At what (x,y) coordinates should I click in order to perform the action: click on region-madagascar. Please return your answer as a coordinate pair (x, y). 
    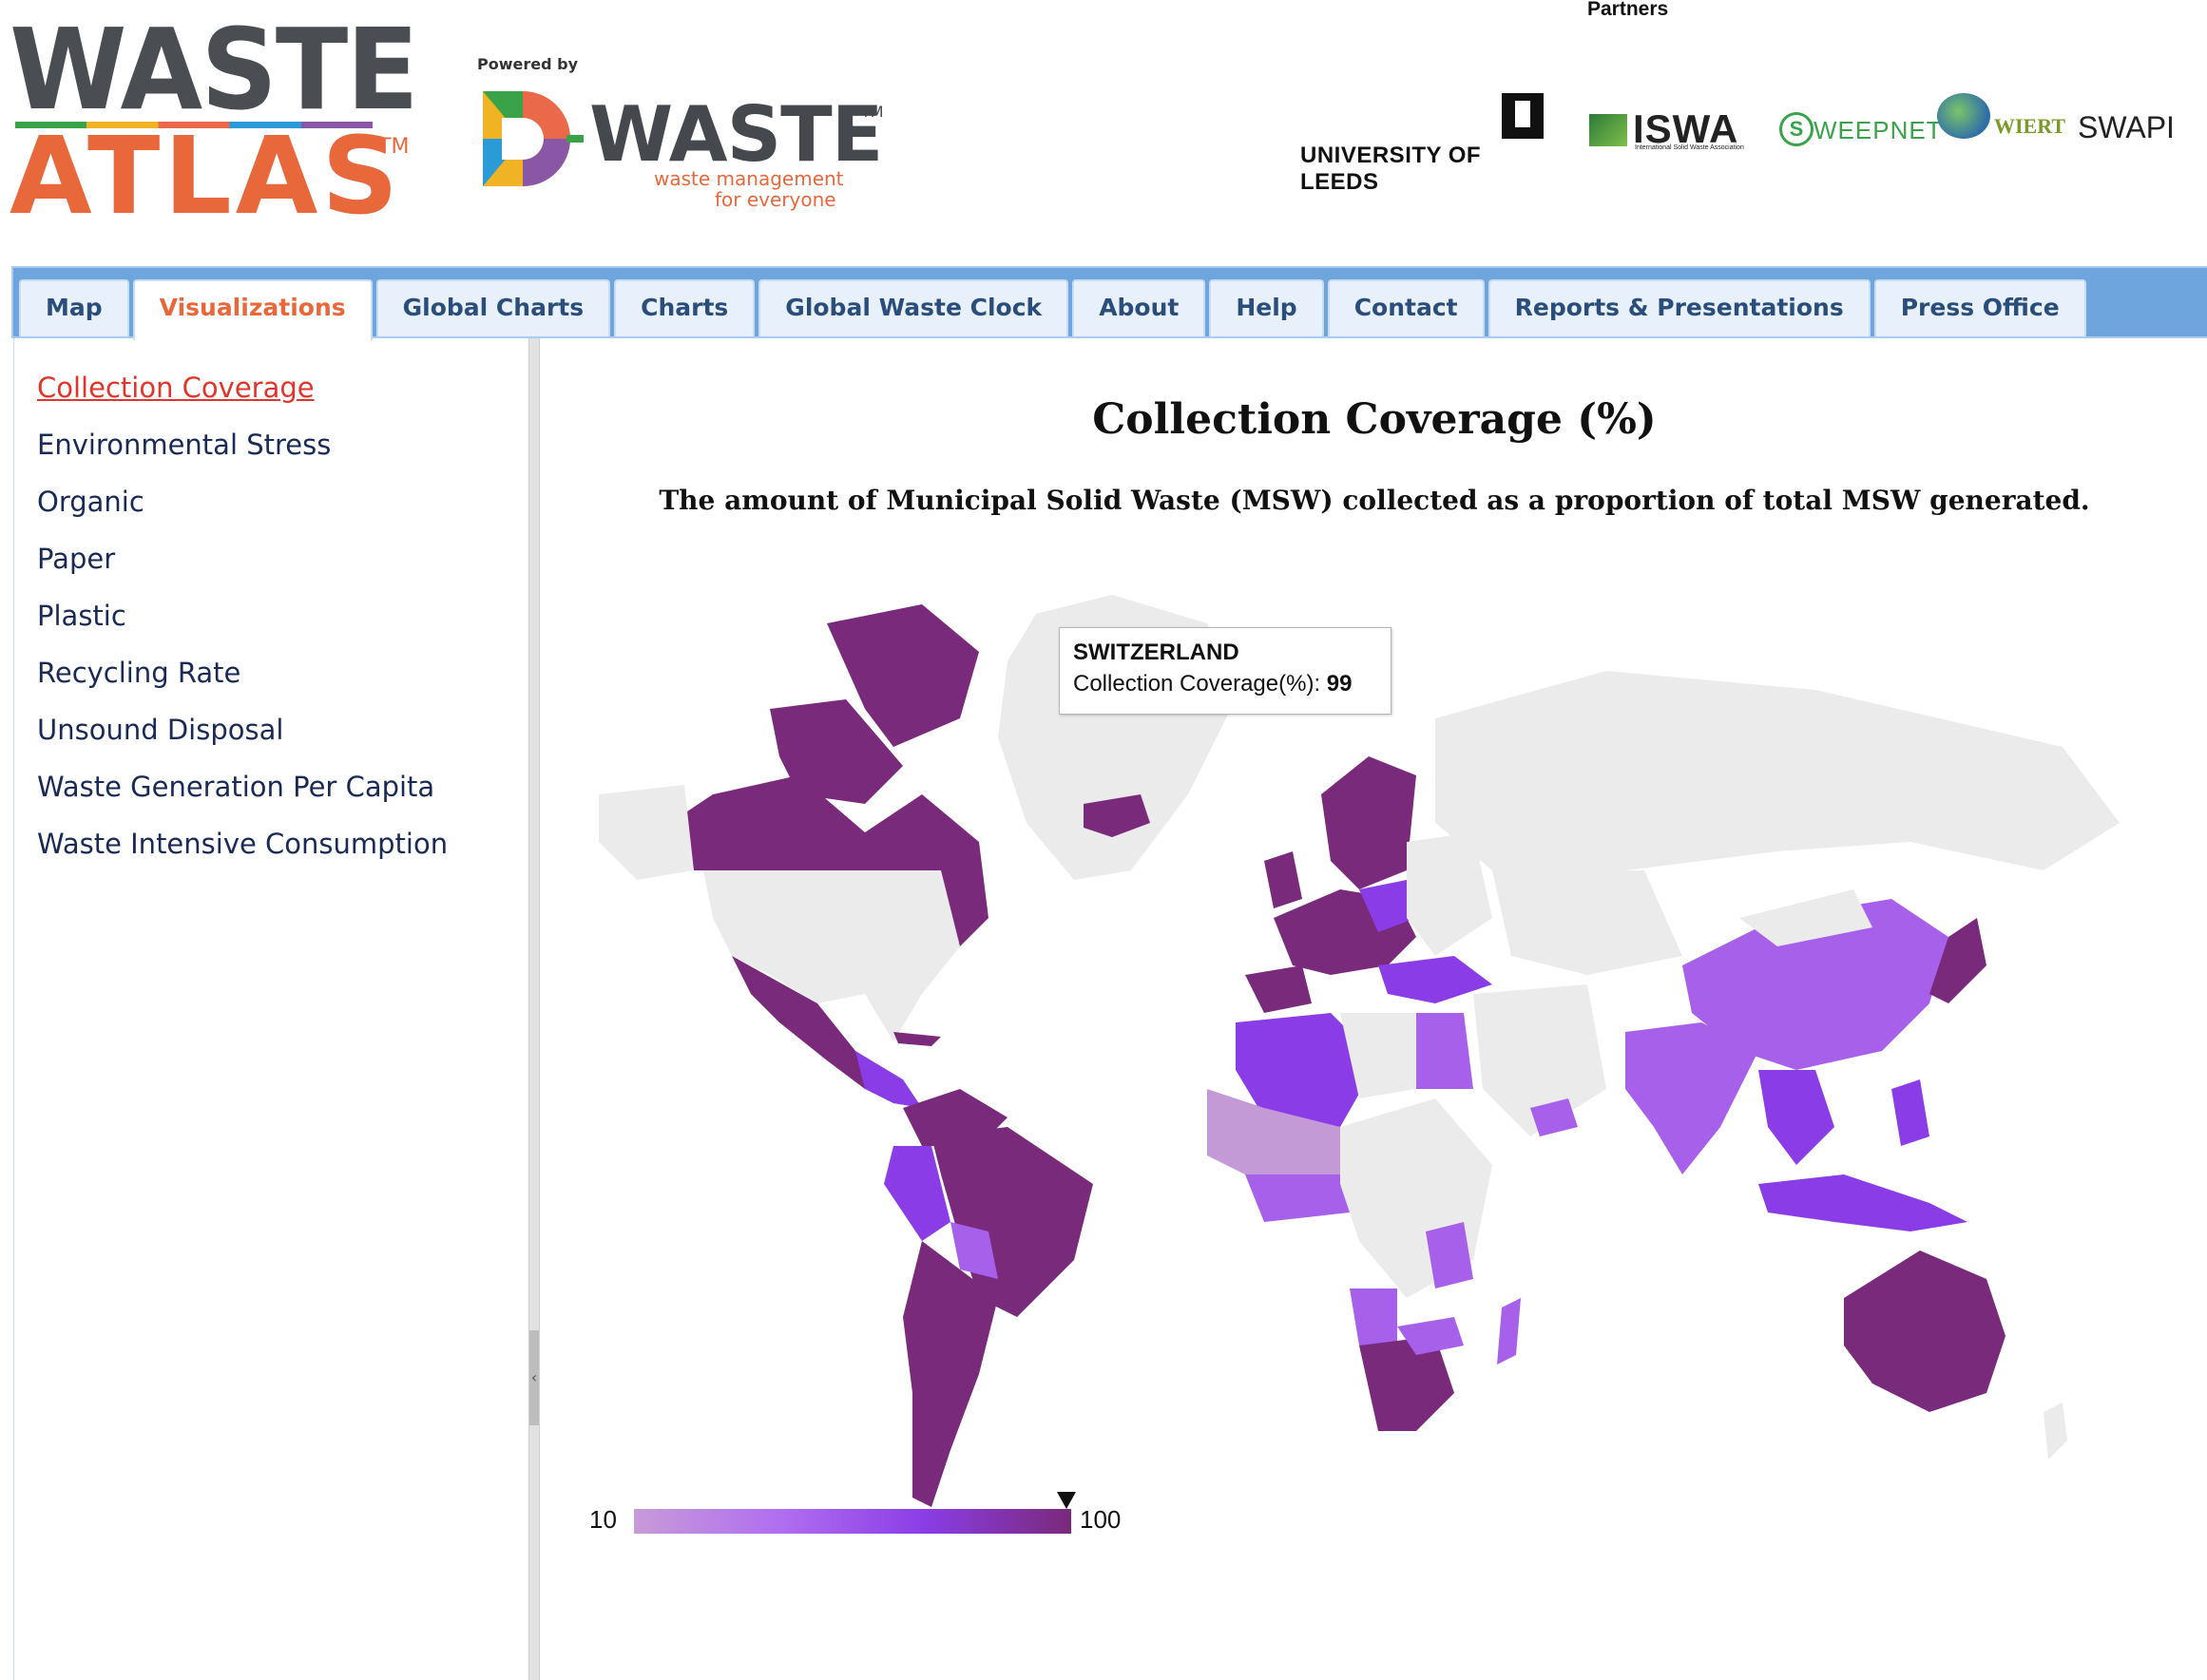
    Looking at the image, I should click on (1509, 1331).